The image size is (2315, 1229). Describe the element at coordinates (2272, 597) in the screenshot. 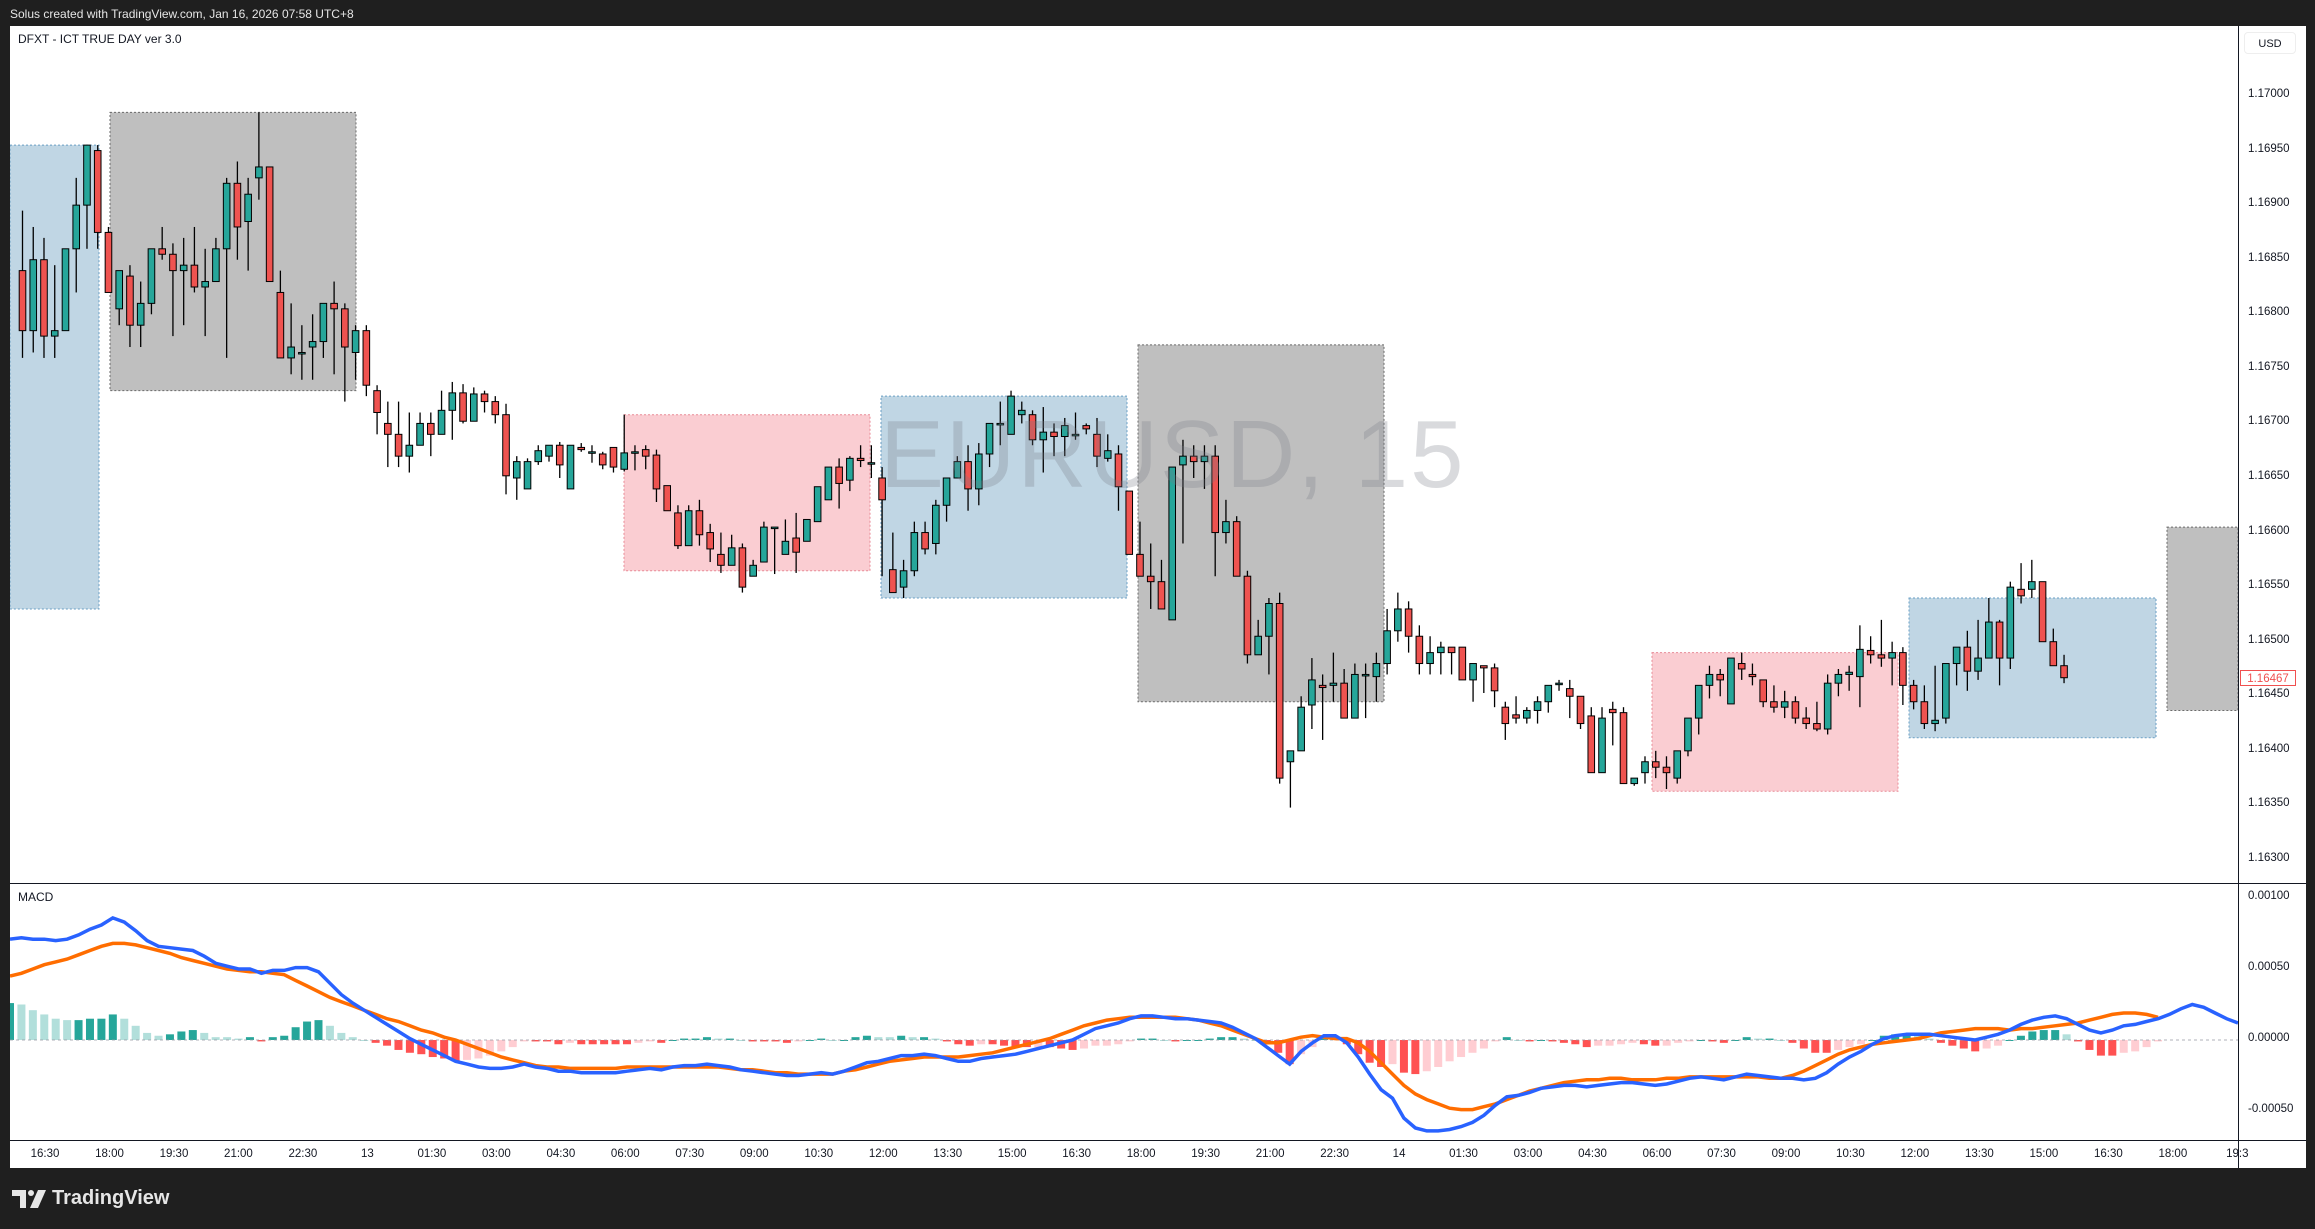

I see `price-axis` at that location.